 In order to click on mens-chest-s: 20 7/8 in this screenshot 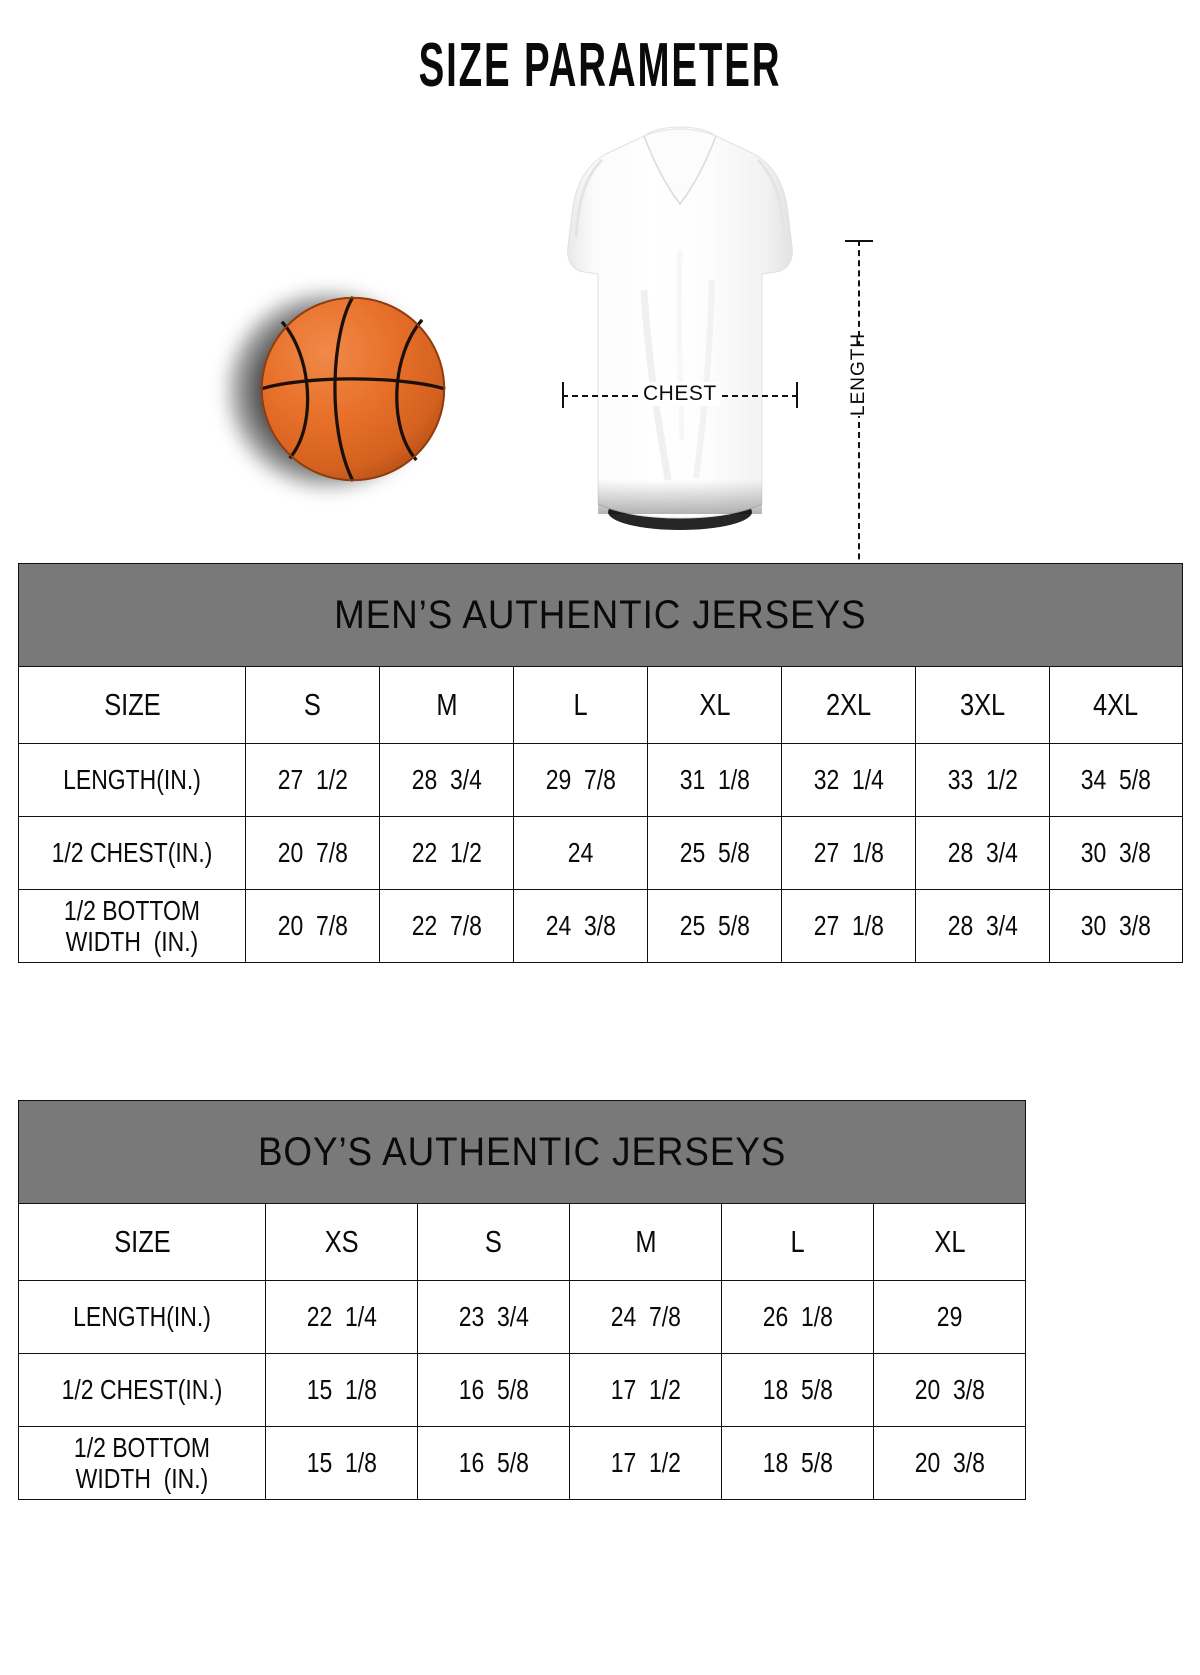, I will do `click(312, 853)`.